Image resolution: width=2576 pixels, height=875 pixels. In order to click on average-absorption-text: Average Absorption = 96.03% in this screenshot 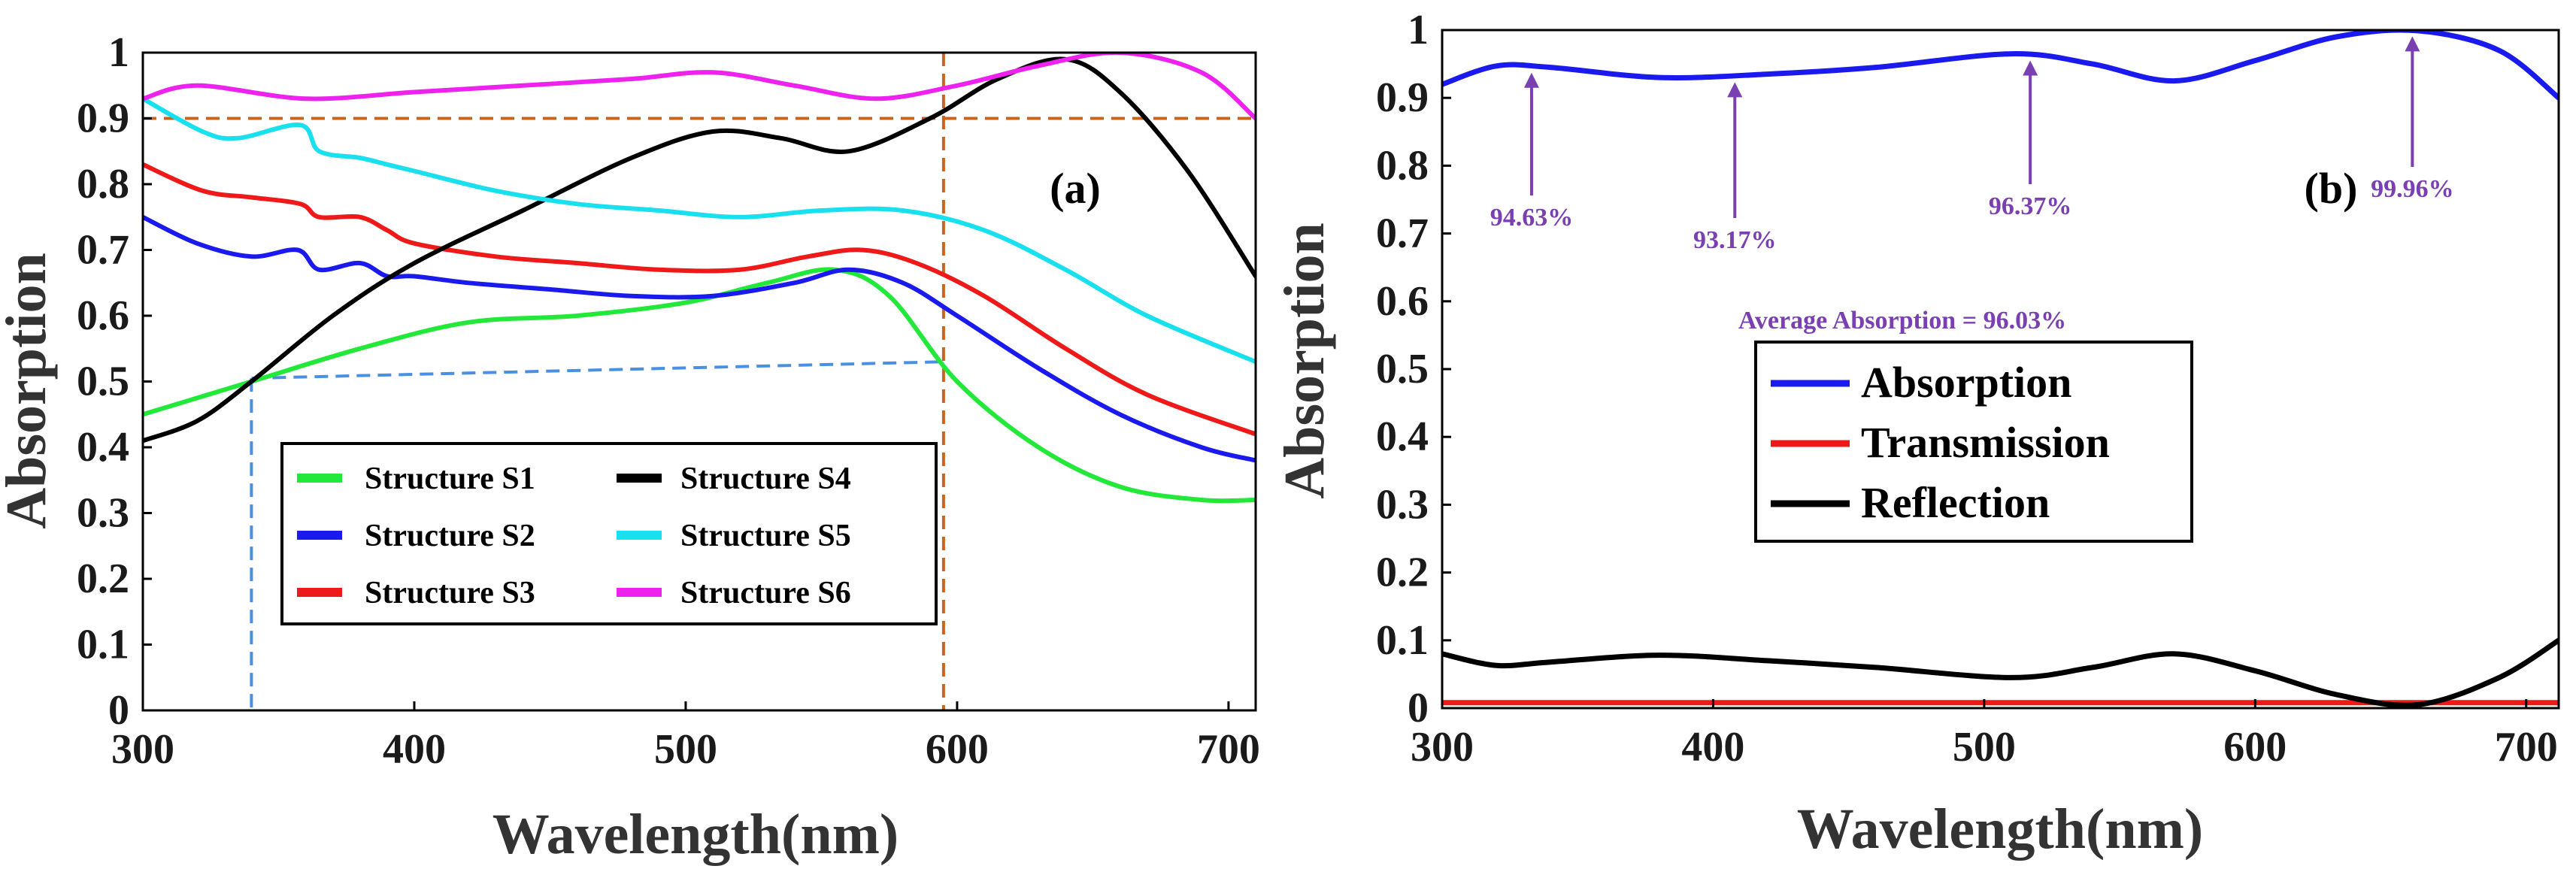, I will do `click(1902, 321)`.